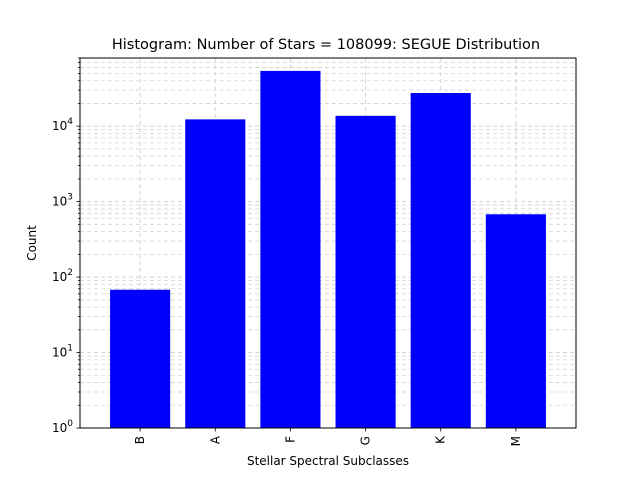 Image resolution: width=640 pixels, height=480 pixels. I want to click on bar-G, so click(365, 271).